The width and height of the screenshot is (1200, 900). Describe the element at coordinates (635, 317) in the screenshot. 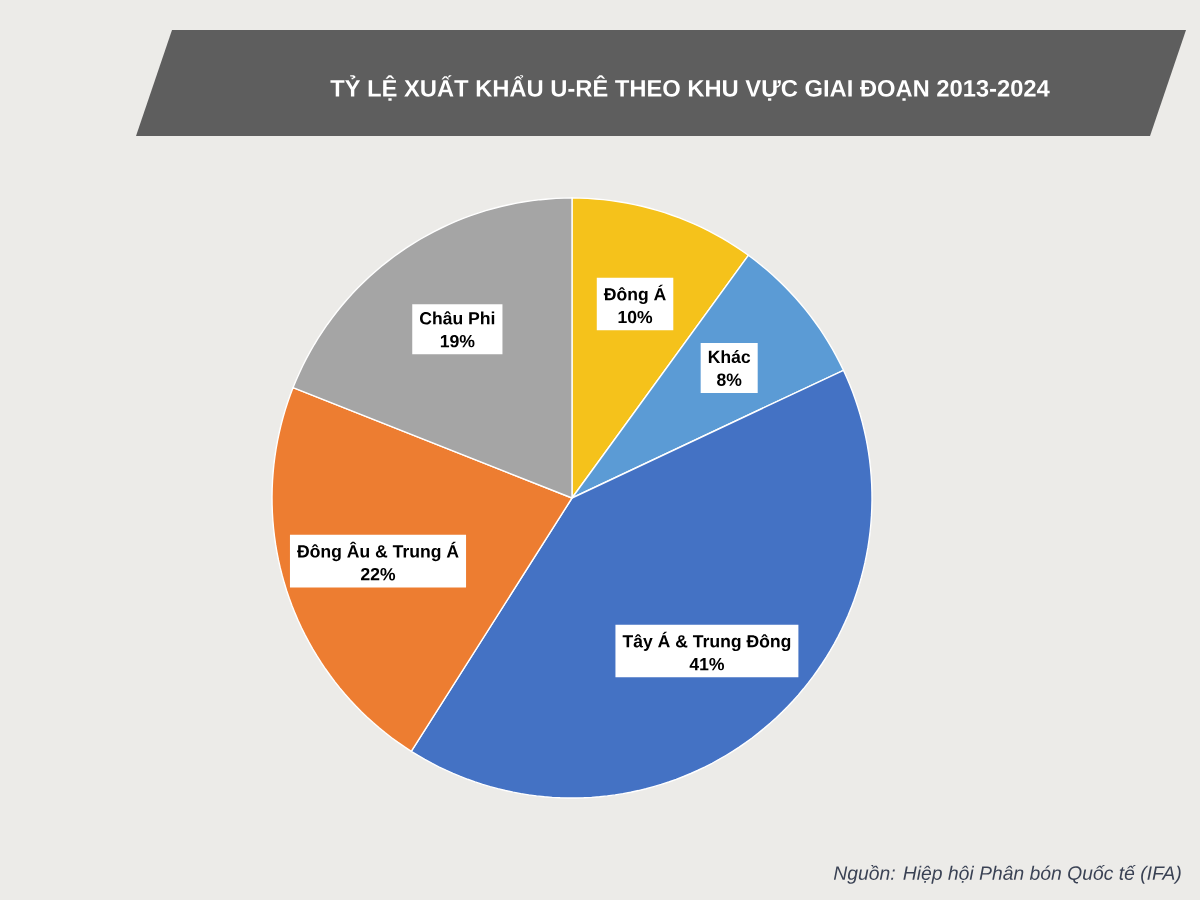

I see `data-label: 10%` at that location.